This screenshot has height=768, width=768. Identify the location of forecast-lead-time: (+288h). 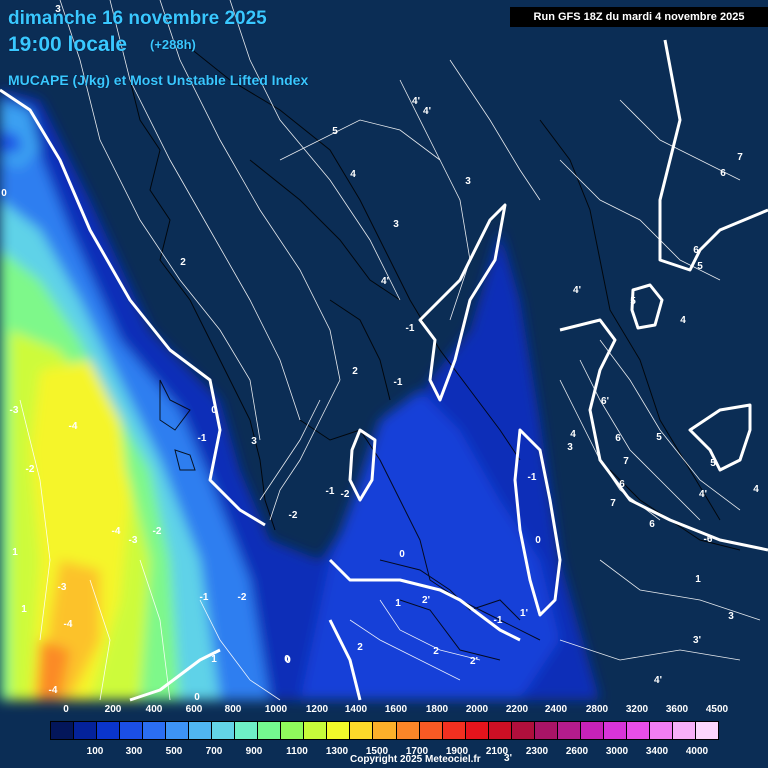
(173, 44).